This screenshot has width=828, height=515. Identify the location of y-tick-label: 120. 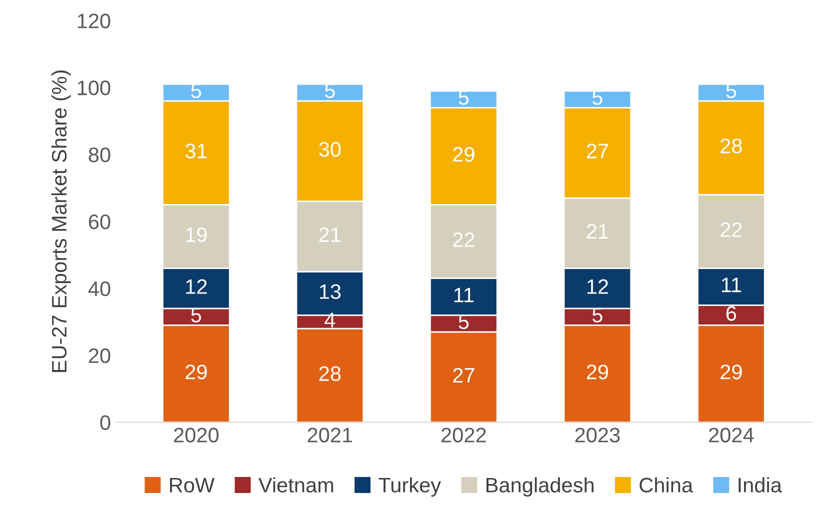
(94, 21).